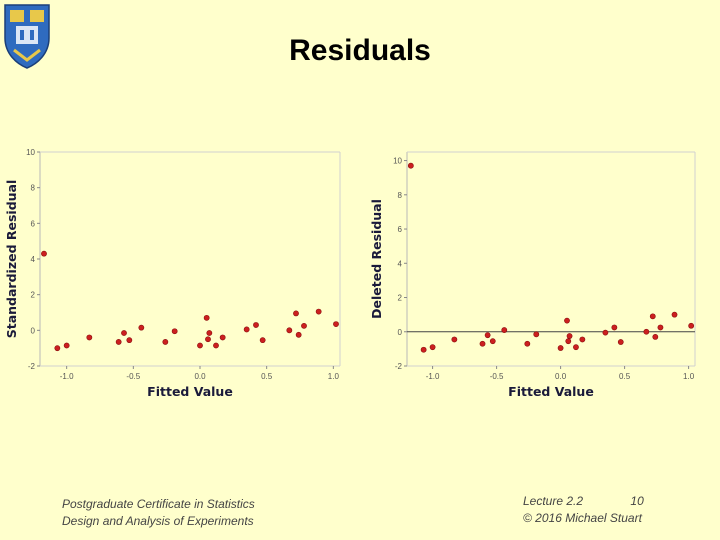  What do you see at coordinates (376, 259) in the screenshot?
I see `y-axis-label: Deleted Residual` at bounding box center [376, 259].